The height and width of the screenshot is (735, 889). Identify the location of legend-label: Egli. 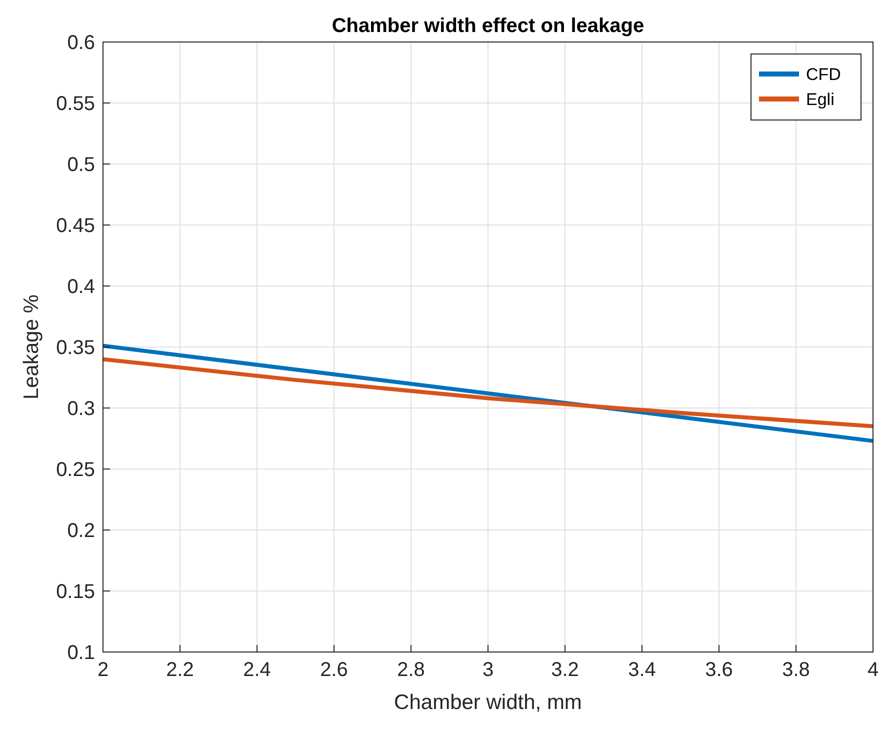
(820, 99).